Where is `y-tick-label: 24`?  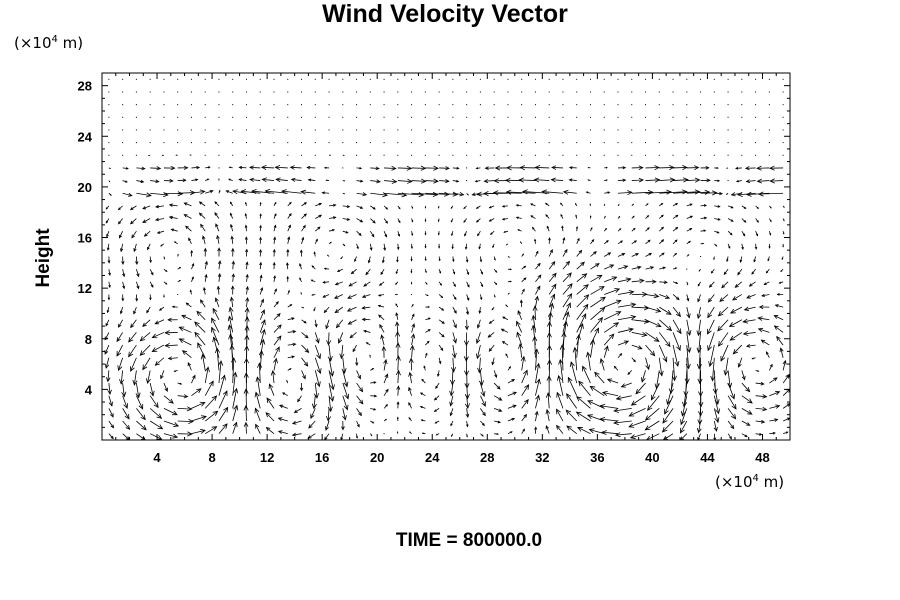
y-tick-label: 24 is located at coordinates (85, 136).